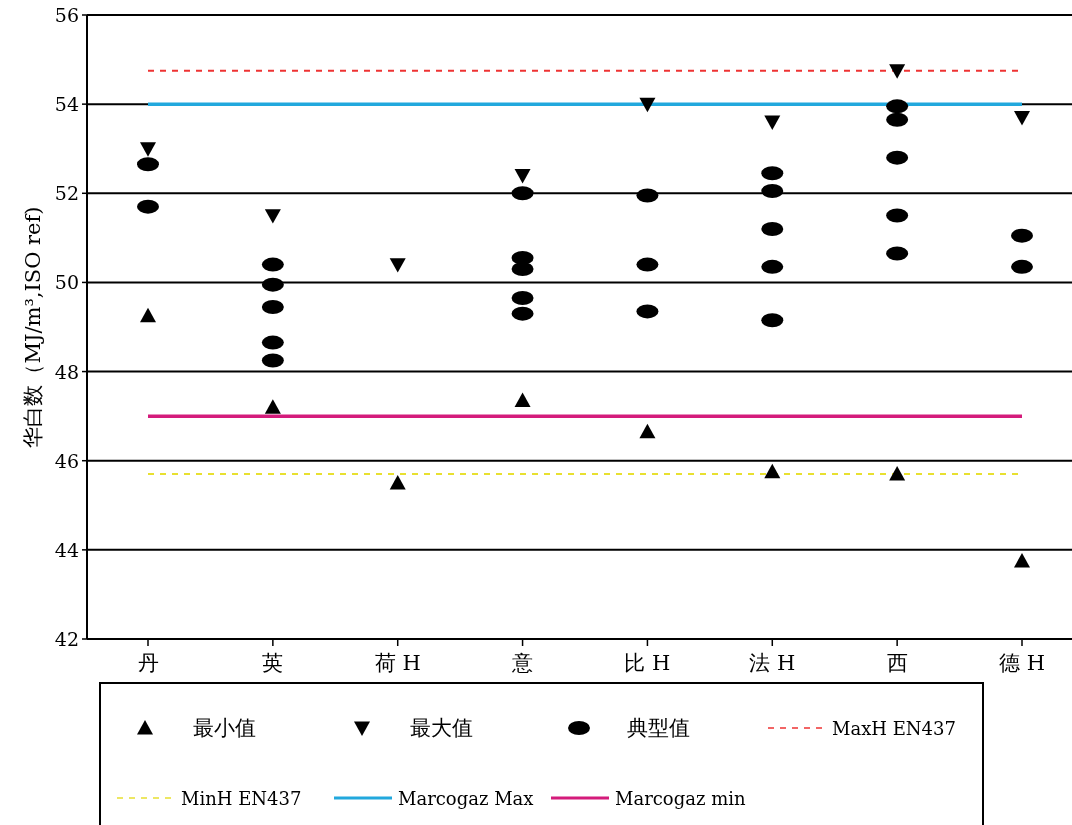 Image resolution: width=1072 pixels, height=825 pixels. What do you see at coordinates (897, 663) in the screenshot?
I see `x-tick-label: 西` at bounding box center [897, 663].